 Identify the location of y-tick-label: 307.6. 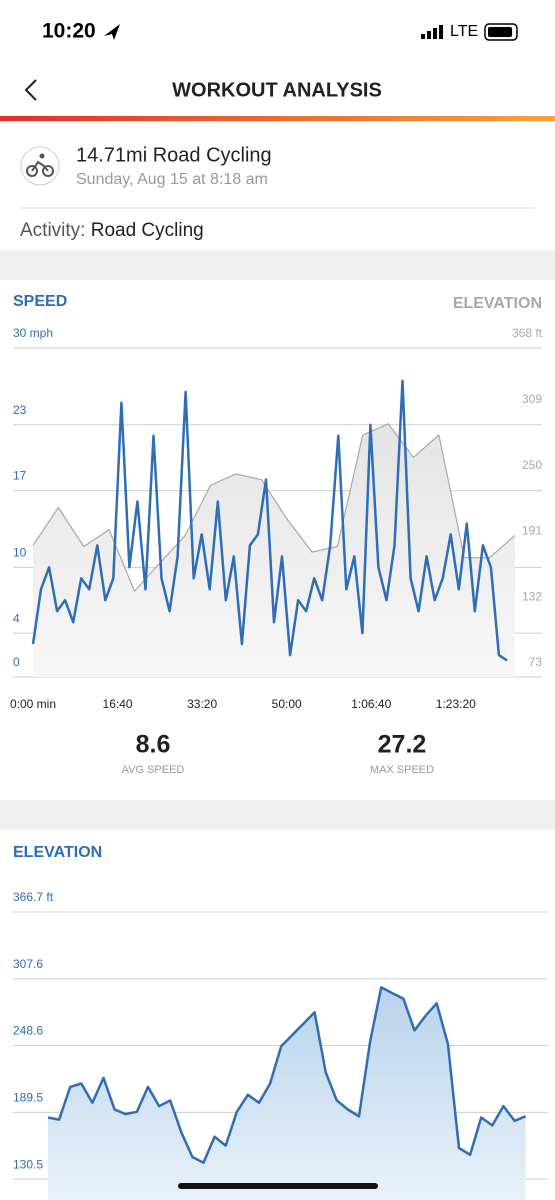
(28, 964).